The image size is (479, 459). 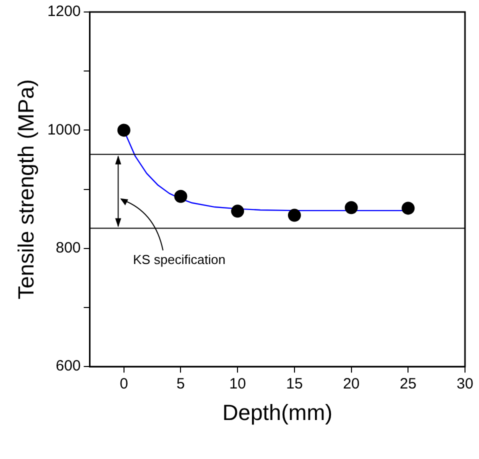 What do you see at coordinates (180, 384) in the screenshot?
I see `x-tick-label: 5` at bounding box center [180, 384].